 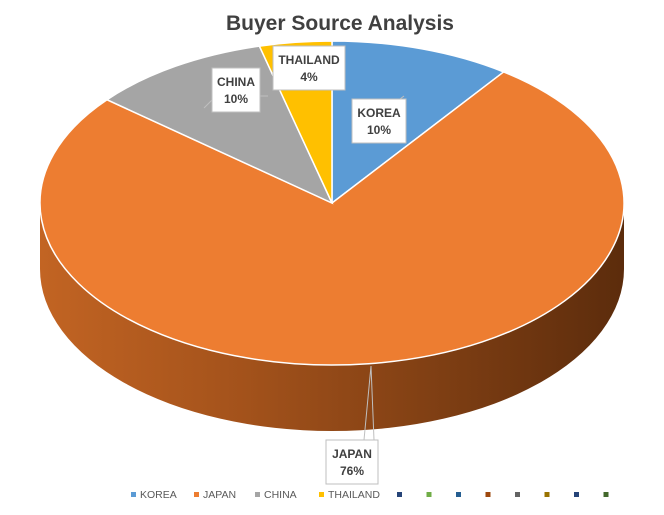 What do you see at coordinates (352, 471) in the screenshot?
I see `data-label-value-japan: 76%` at bounding box center [352, 471].